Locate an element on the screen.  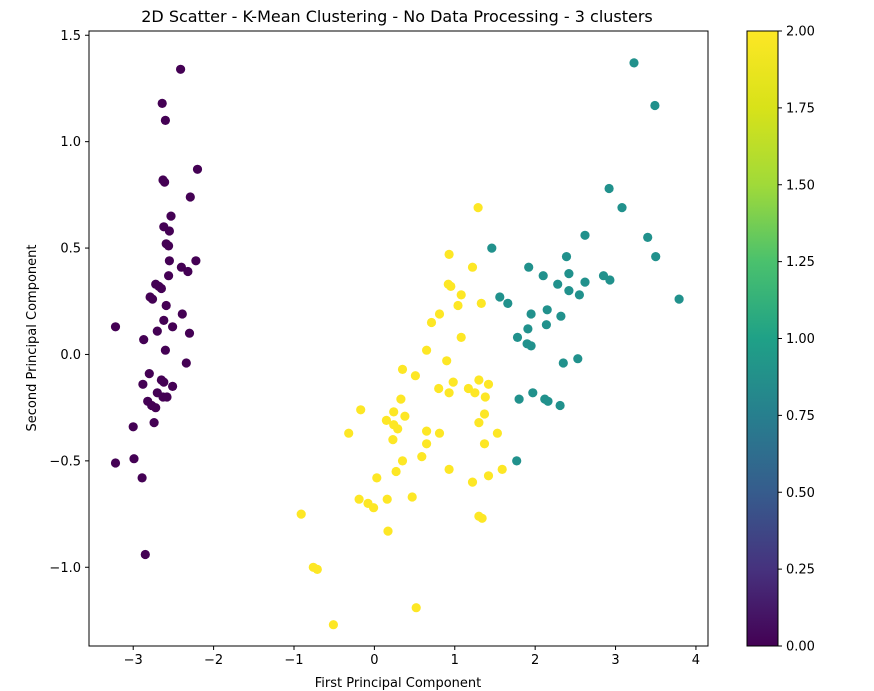
colorbar-tick-label: 0.00 is located at coordinates (800, 647).